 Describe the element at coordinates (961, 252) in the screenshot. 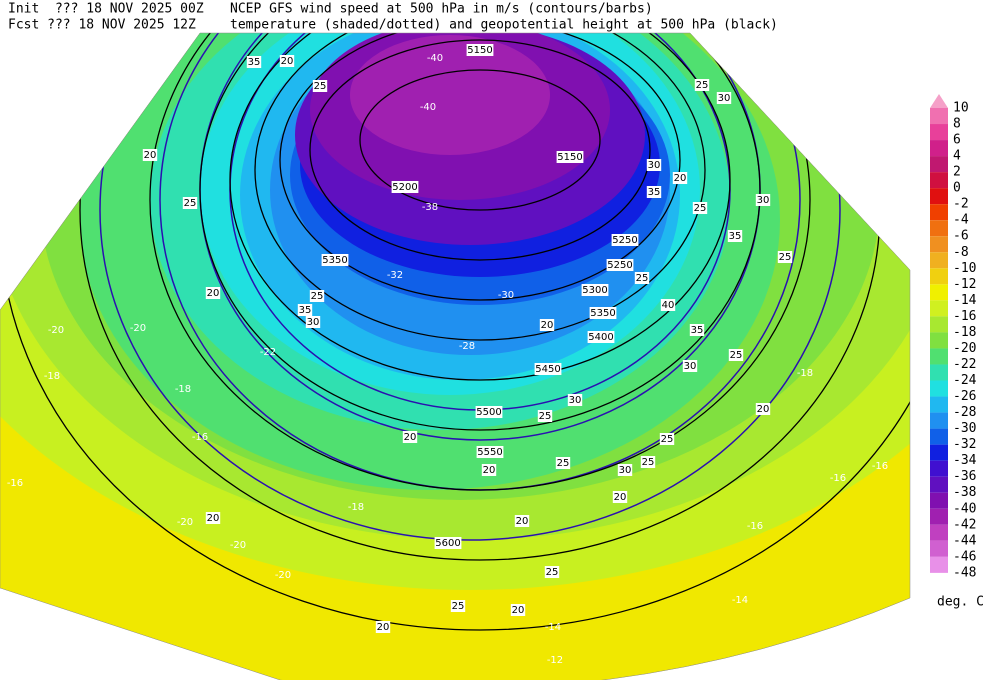

I see `colorbar-label: -8` at that location.